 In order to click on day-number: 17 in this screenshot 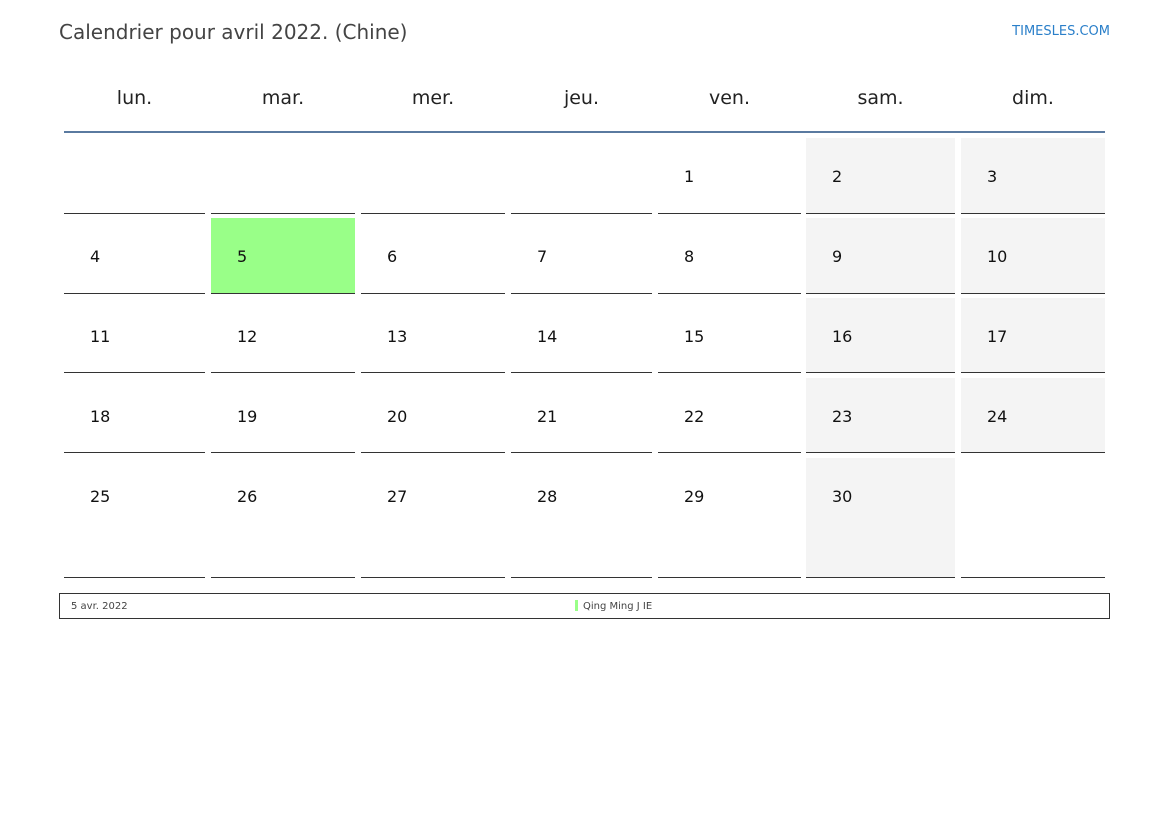, I will do `click(997, 336)`.